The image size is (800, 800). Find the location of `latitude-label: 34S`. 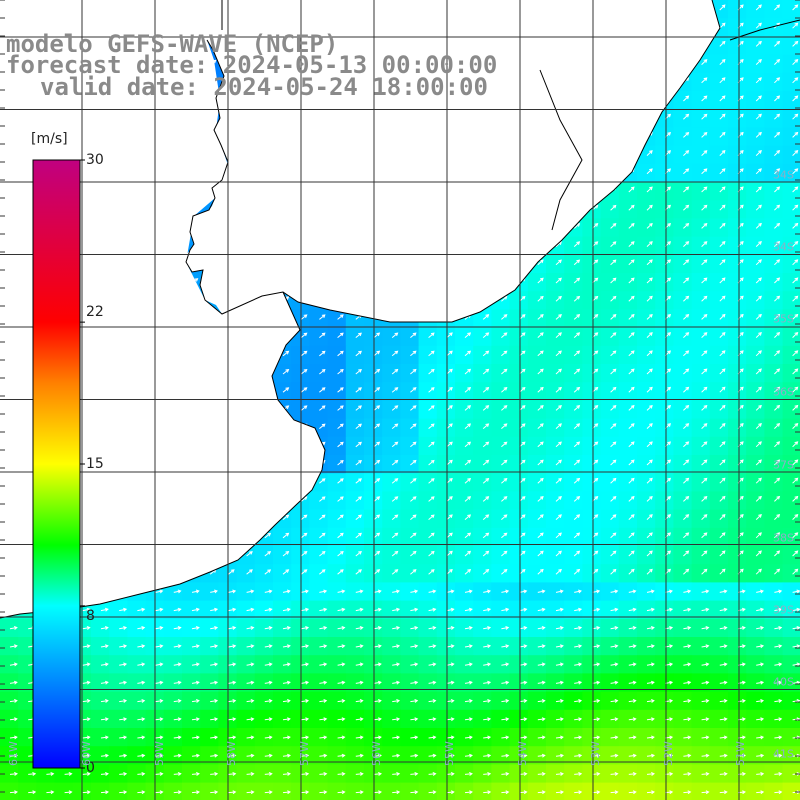

latitude-label: 34S is located at coordinates (783, 175).